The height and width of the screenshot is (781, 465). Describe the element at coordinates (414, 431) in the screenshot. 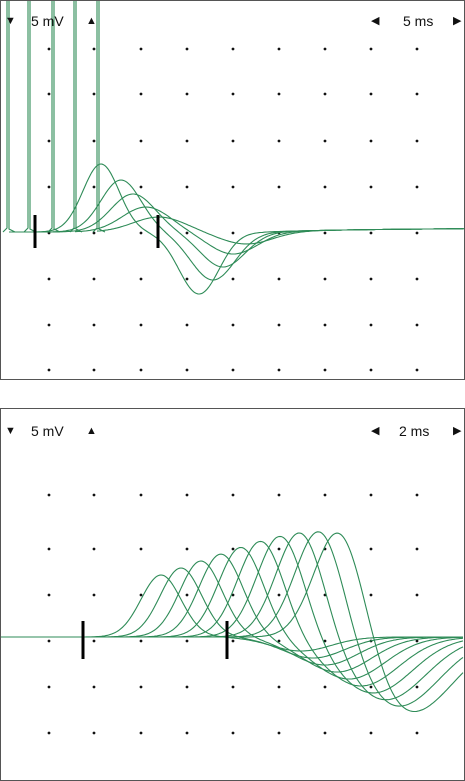

I see `time-scale-label: 2 ms` at that location.